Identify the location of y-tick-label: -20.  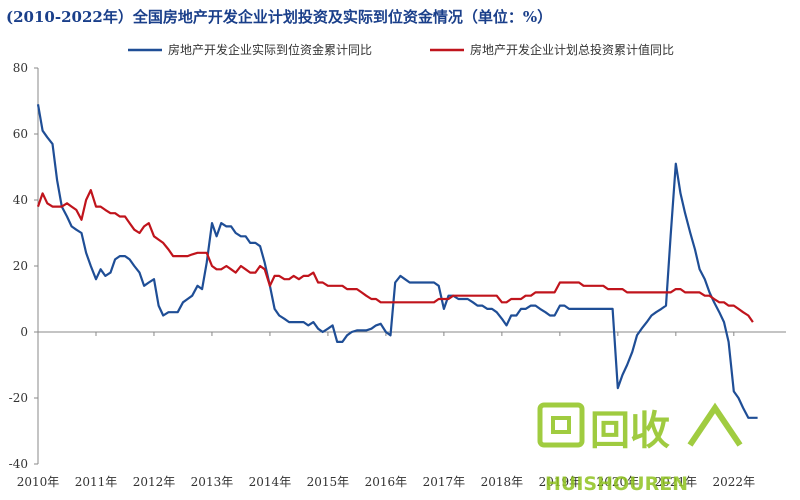
(18, 398).